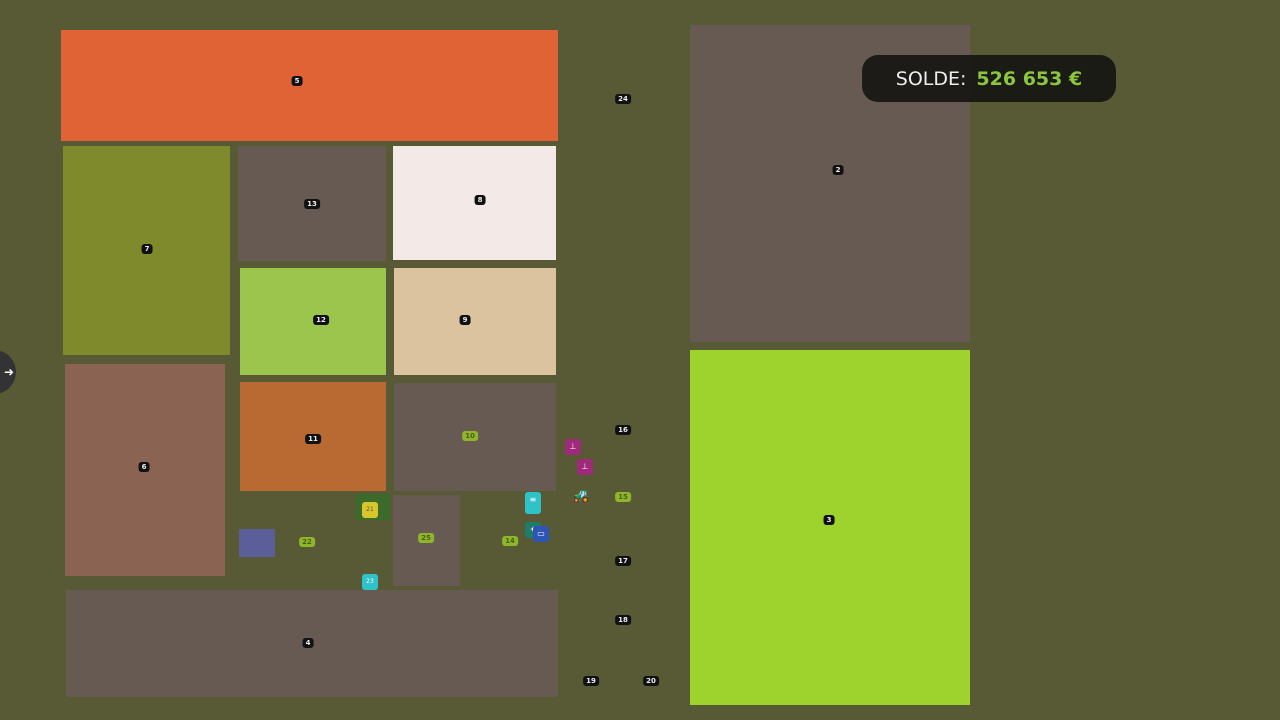 The width and height of the screenshot is (1280, 720). What do you see at coordinates (830, 527) in the screenshot?
I see `field-3: 3` at bounding box center [830, 527].